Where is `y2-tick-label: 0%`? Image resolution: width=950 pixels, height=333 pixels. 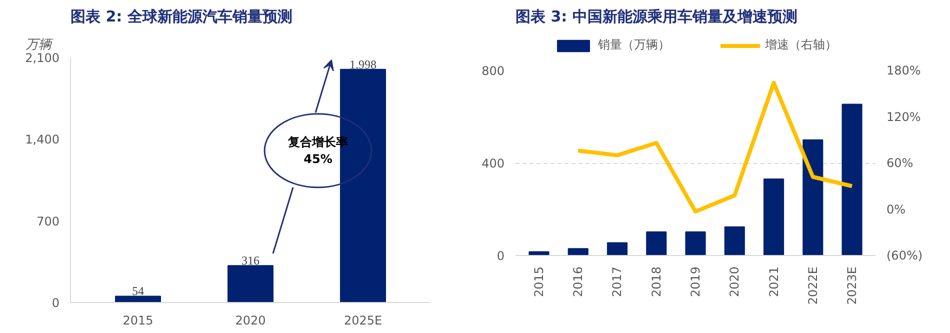
y2-tick-label: 0% is located at coordinates (896, 209).